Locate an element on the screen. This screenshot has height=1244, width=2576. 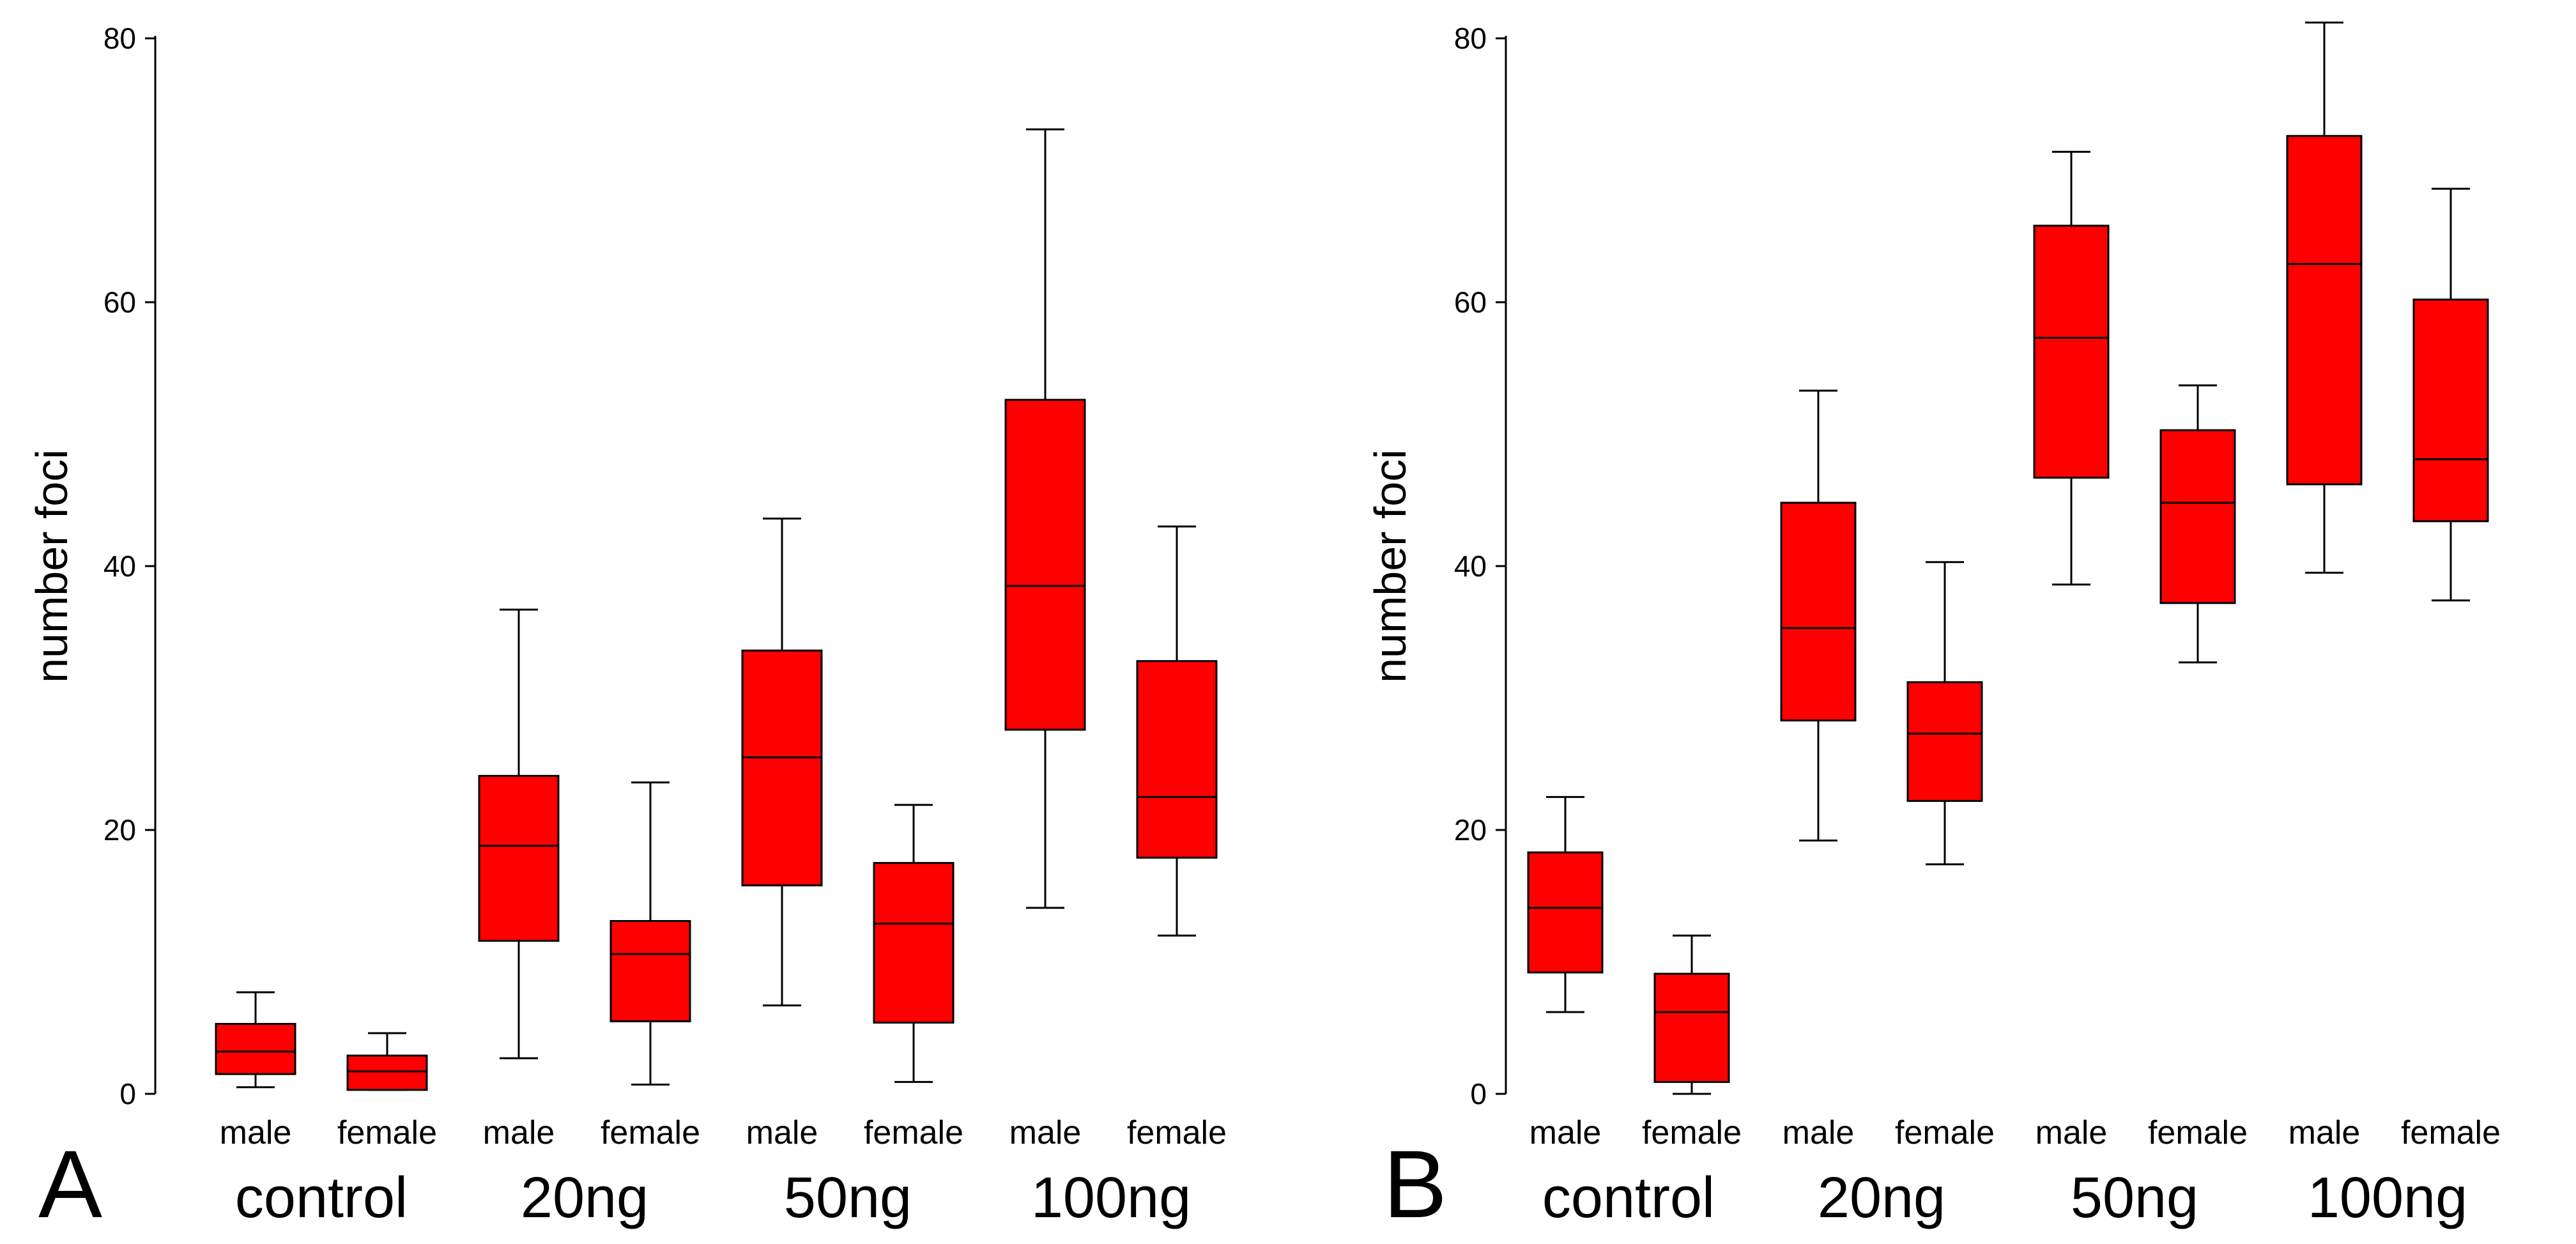
panel-label: A is located at coordinates (70, 1184).